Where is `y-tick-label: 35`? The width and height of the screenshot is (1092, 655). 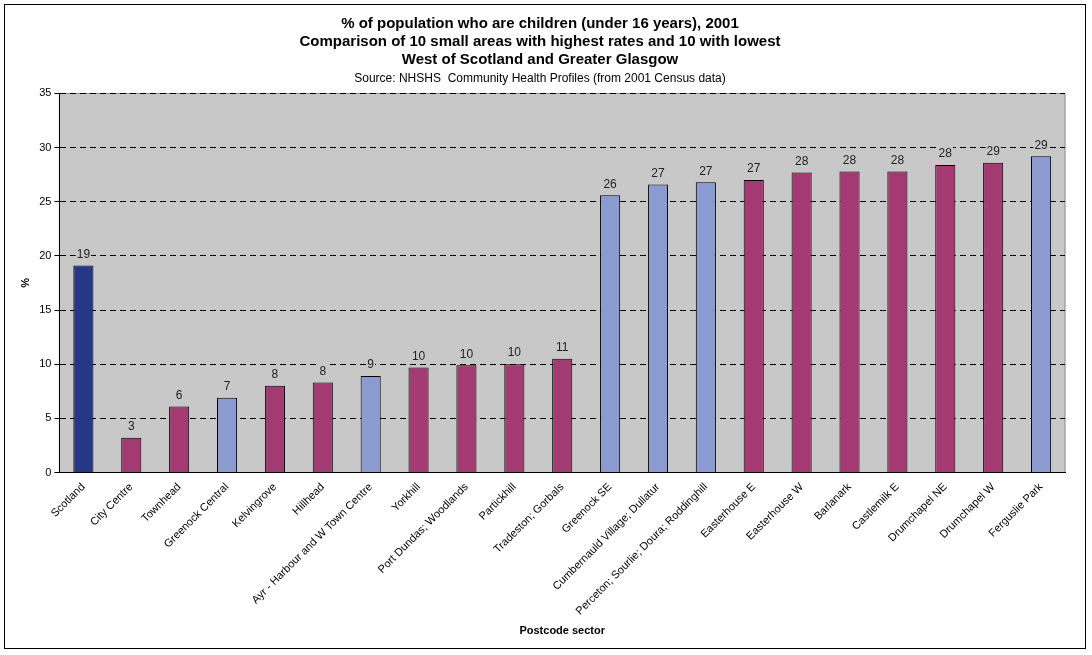 y-tick-label: 35 is located at coordinates (45, 92).